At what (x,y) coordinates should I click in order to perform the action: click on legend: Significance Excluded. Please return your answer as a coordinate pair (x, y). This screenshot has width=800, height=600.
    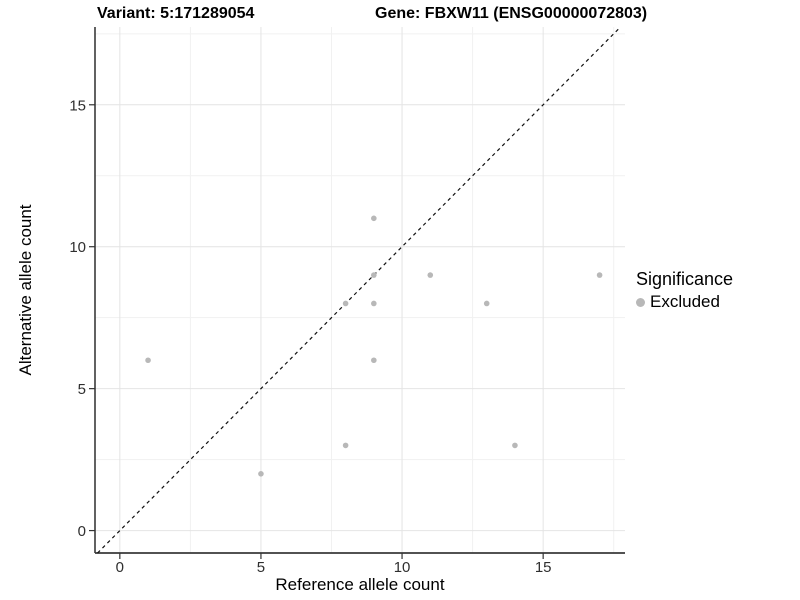
    Looking at the image, I should click on (684, 290).